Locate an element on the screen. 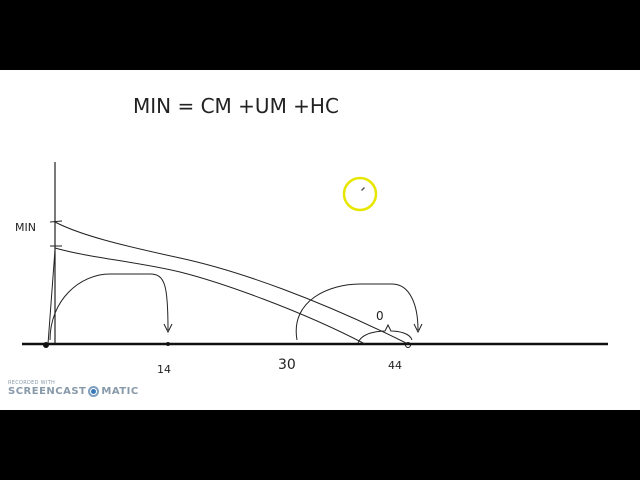  x-label-44: 44 is located at coordinates (395, 365).